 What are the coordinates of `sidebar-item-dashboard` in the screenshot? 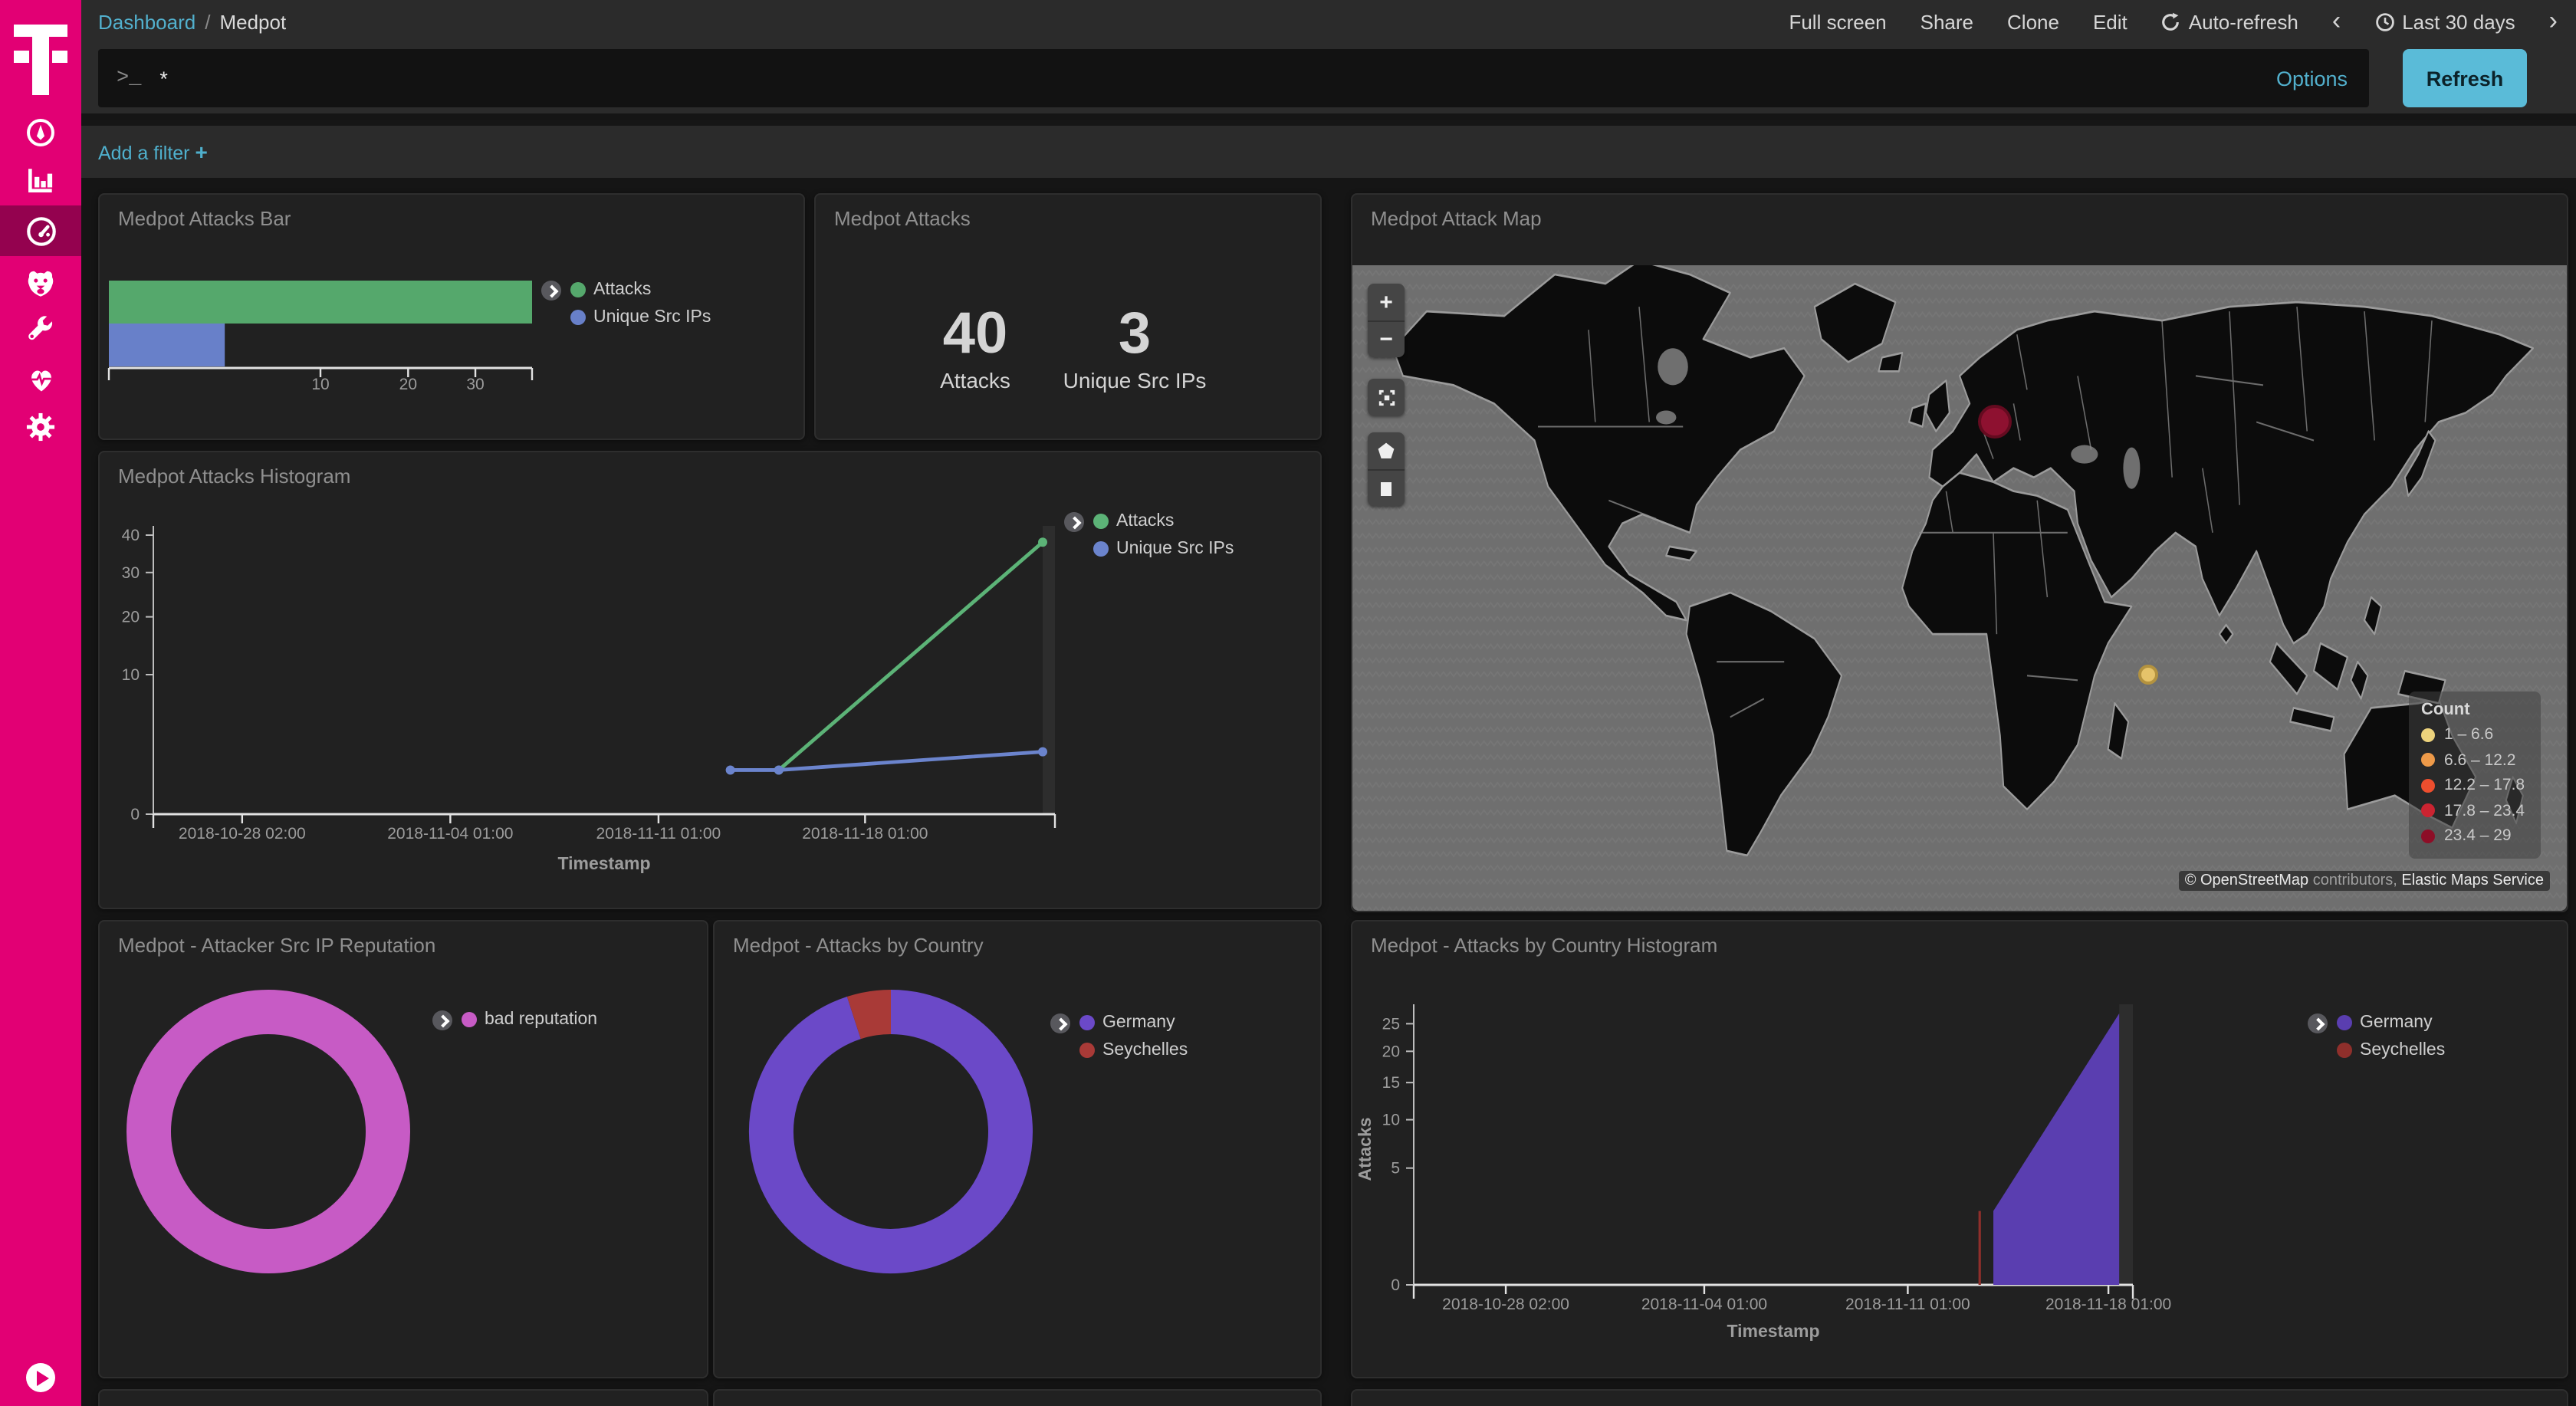 It's located at (41, 231).